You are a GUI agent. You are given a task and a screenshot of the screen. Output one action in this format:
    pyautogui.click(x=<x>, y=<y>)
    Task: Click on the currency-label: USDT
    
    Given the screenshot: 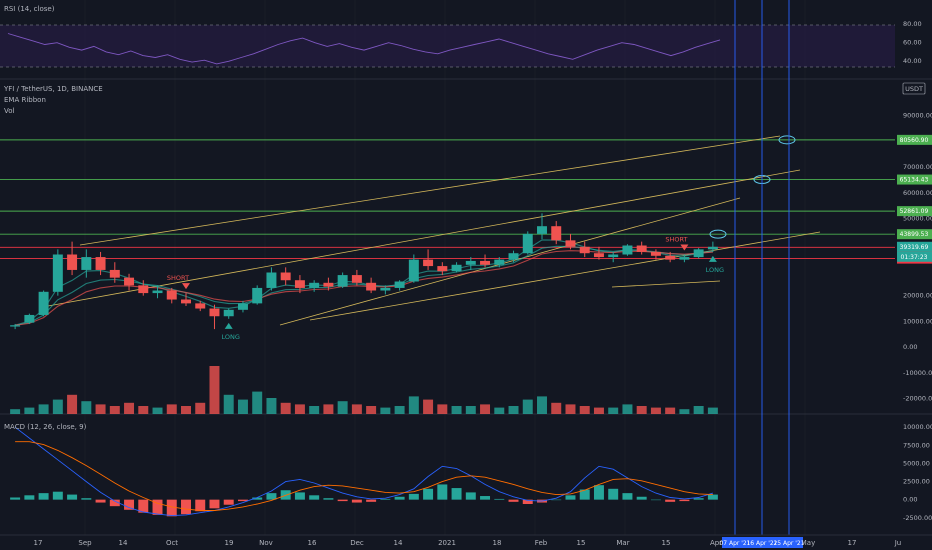 What is the action you would take?
    pyautogui.click(x=914, y=89)
    